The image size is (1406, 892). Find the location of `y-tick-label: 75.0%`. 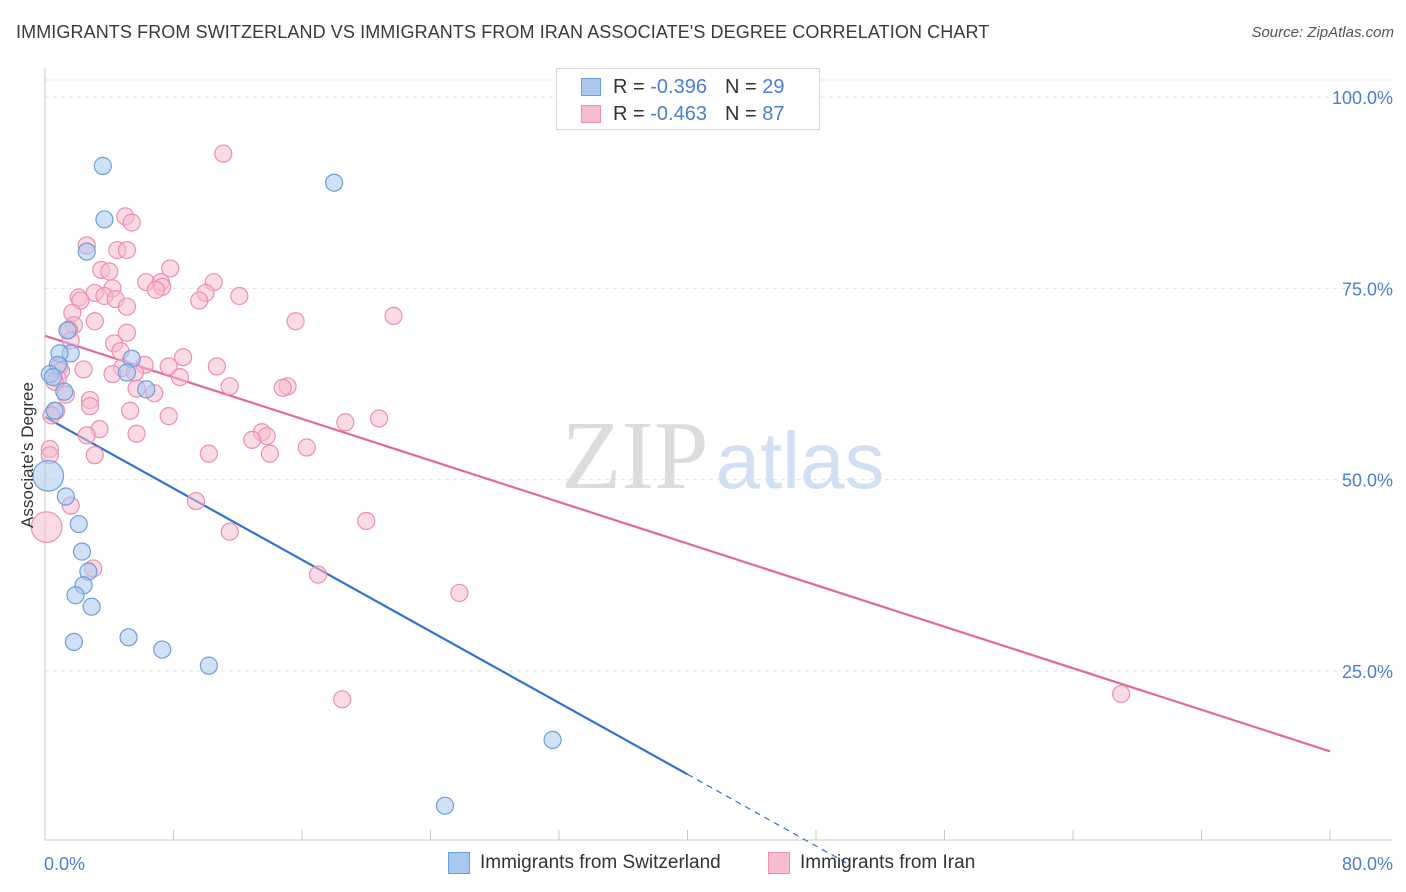

y-tick-label: 75.0% is located at coordinates (1367, 289).